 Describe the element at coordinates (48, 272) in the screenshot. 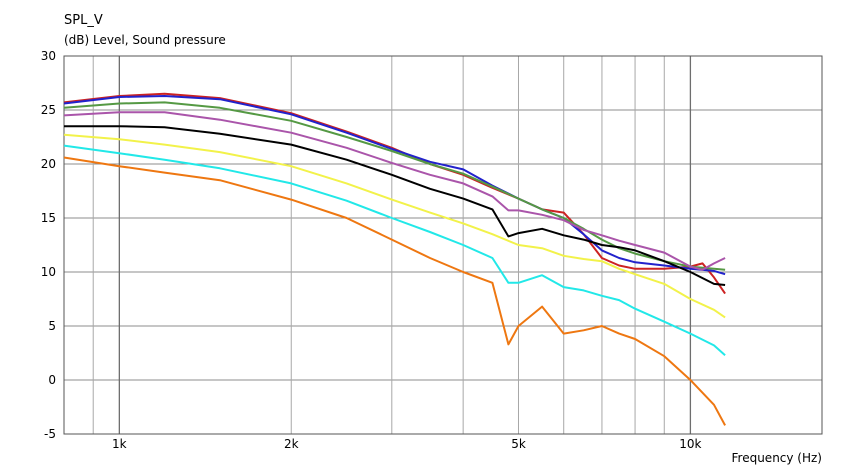

I see `y-tick-label: 10` at that location.